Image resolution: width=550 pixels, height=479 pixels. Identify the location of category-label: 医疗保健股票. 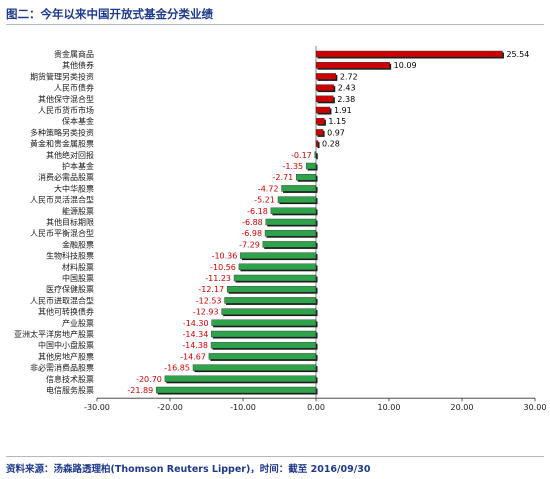
(70, 289).